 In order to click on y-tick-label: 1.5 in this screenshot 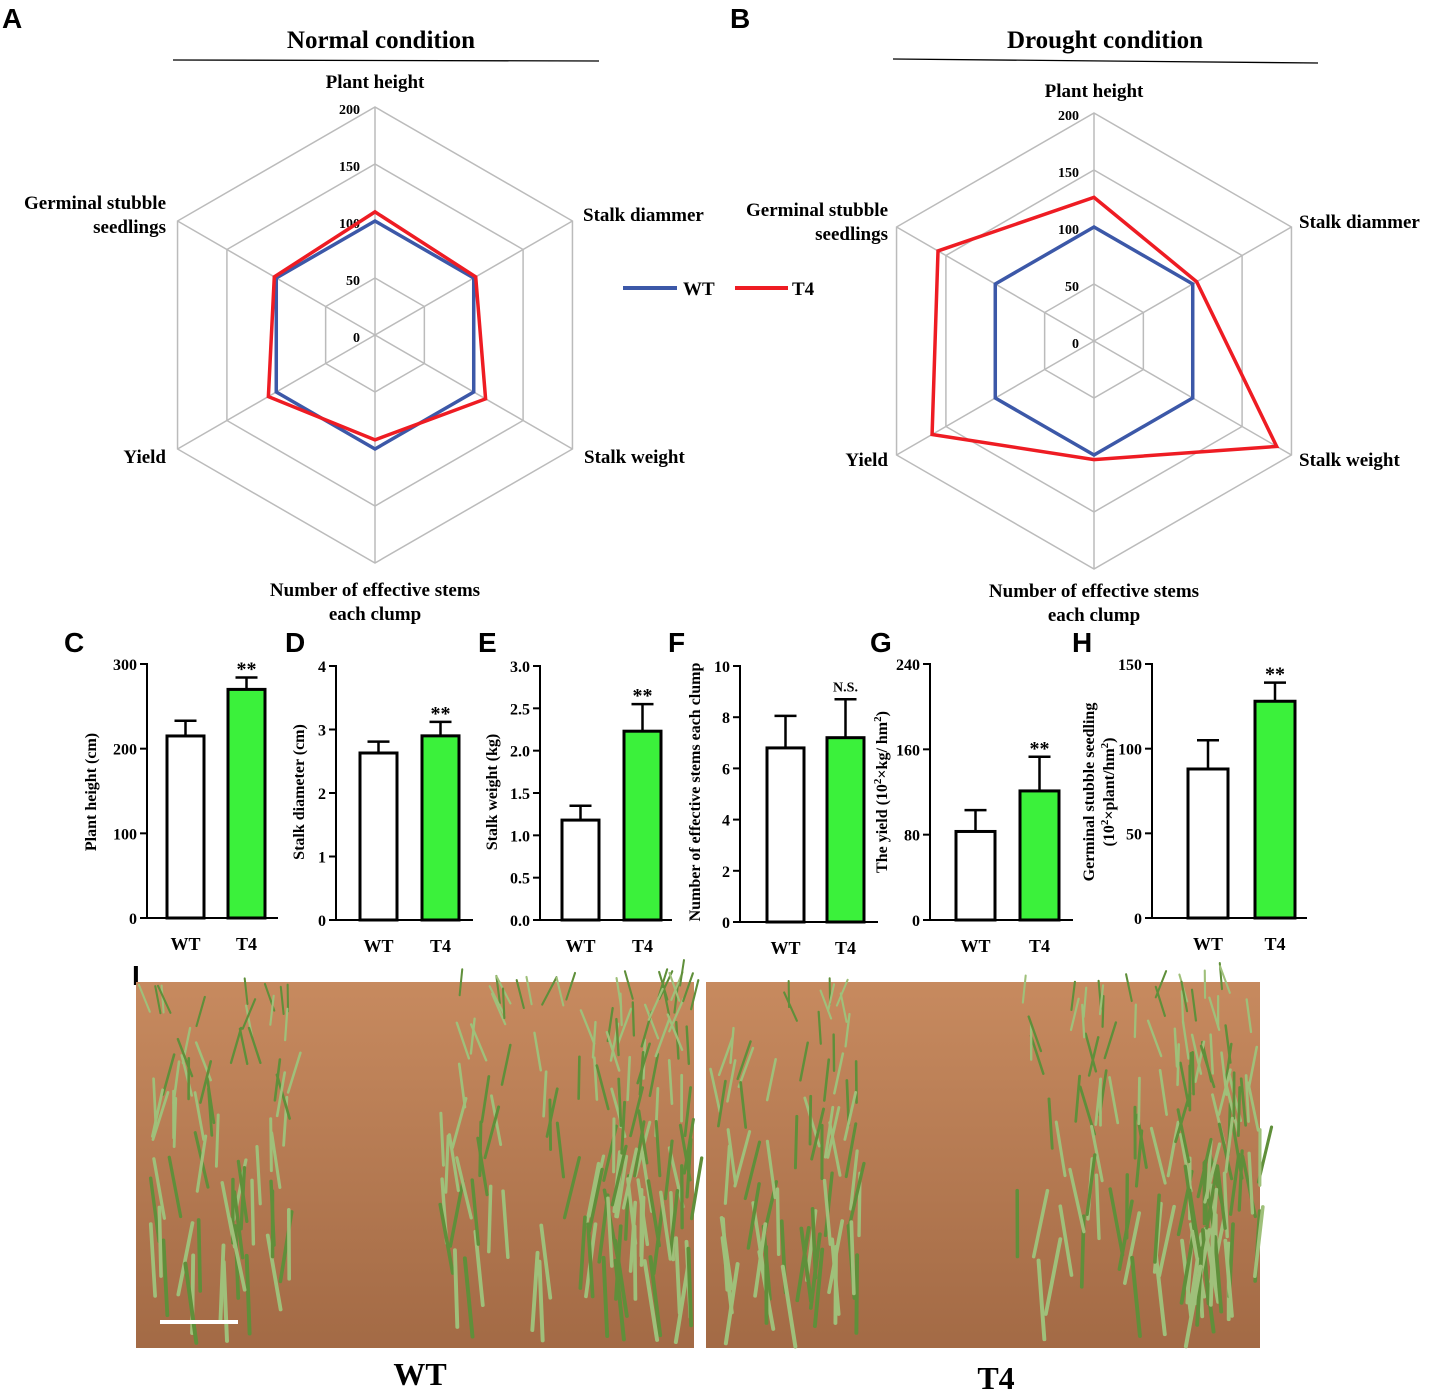, I will do `click(520, 794)`.